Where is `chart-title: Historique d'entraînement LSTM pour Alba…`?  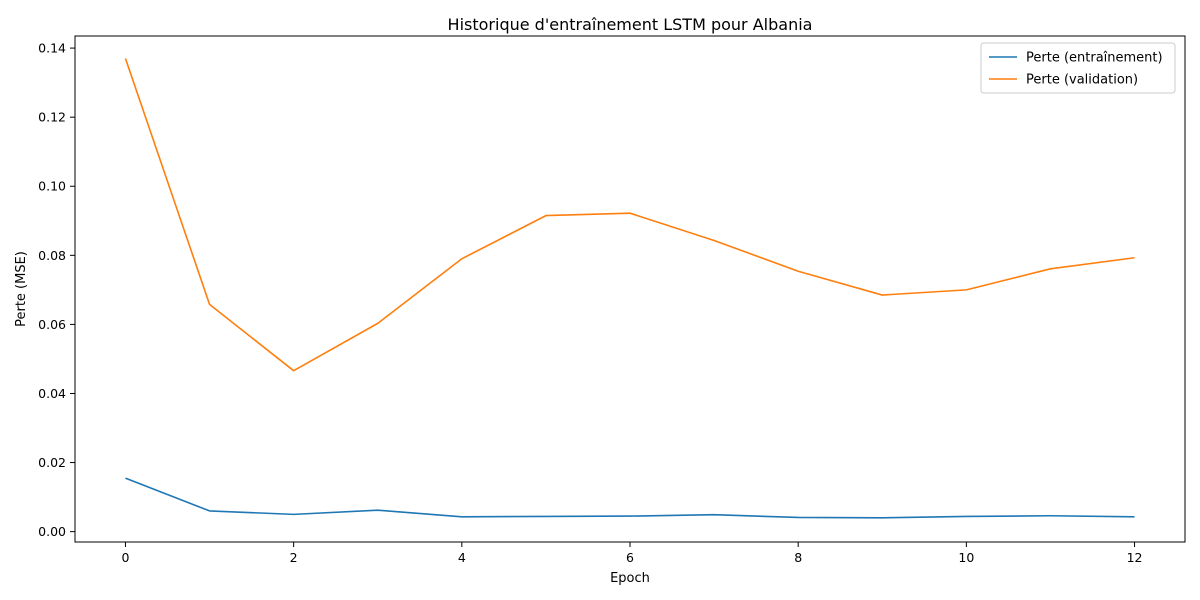 chart-title: Historique d'entraînement LSTM pour Alba… is located at coordinates (630, 24).